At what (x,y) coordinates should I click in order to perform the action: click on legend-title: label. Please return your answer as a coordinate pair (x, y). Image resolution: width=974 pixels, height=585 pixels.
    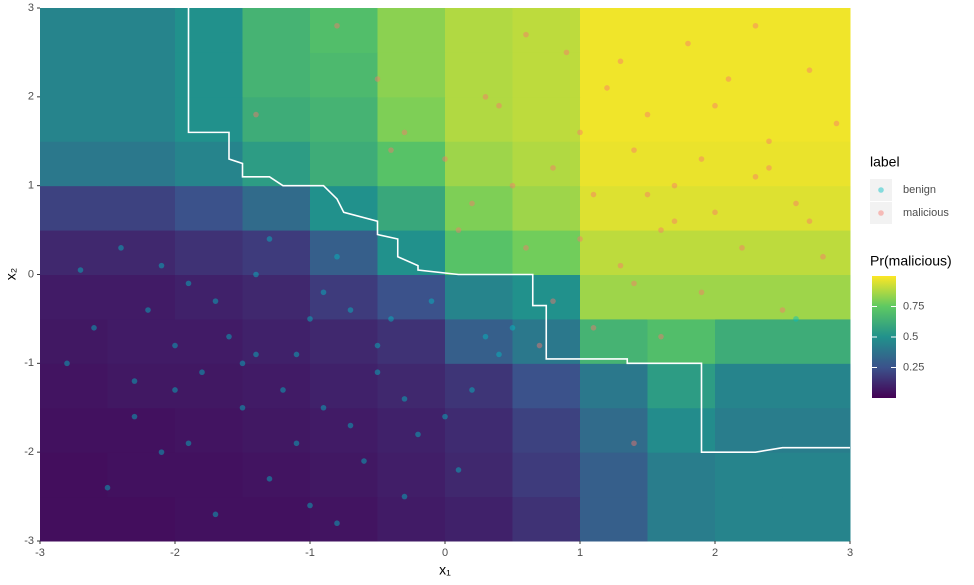
    Looking at the image, I should click on (885, 162).